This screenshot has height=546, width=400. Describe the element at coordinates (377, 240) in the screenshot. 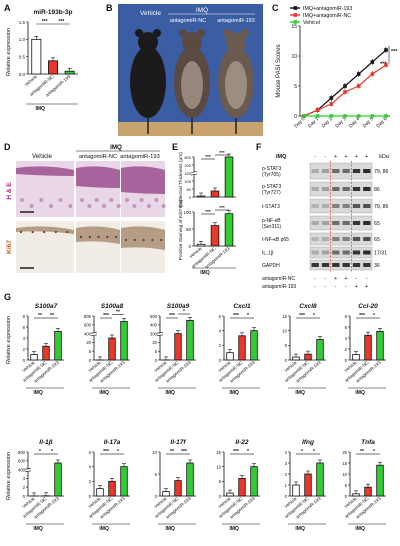

I see `band-kda: 65` at that location.